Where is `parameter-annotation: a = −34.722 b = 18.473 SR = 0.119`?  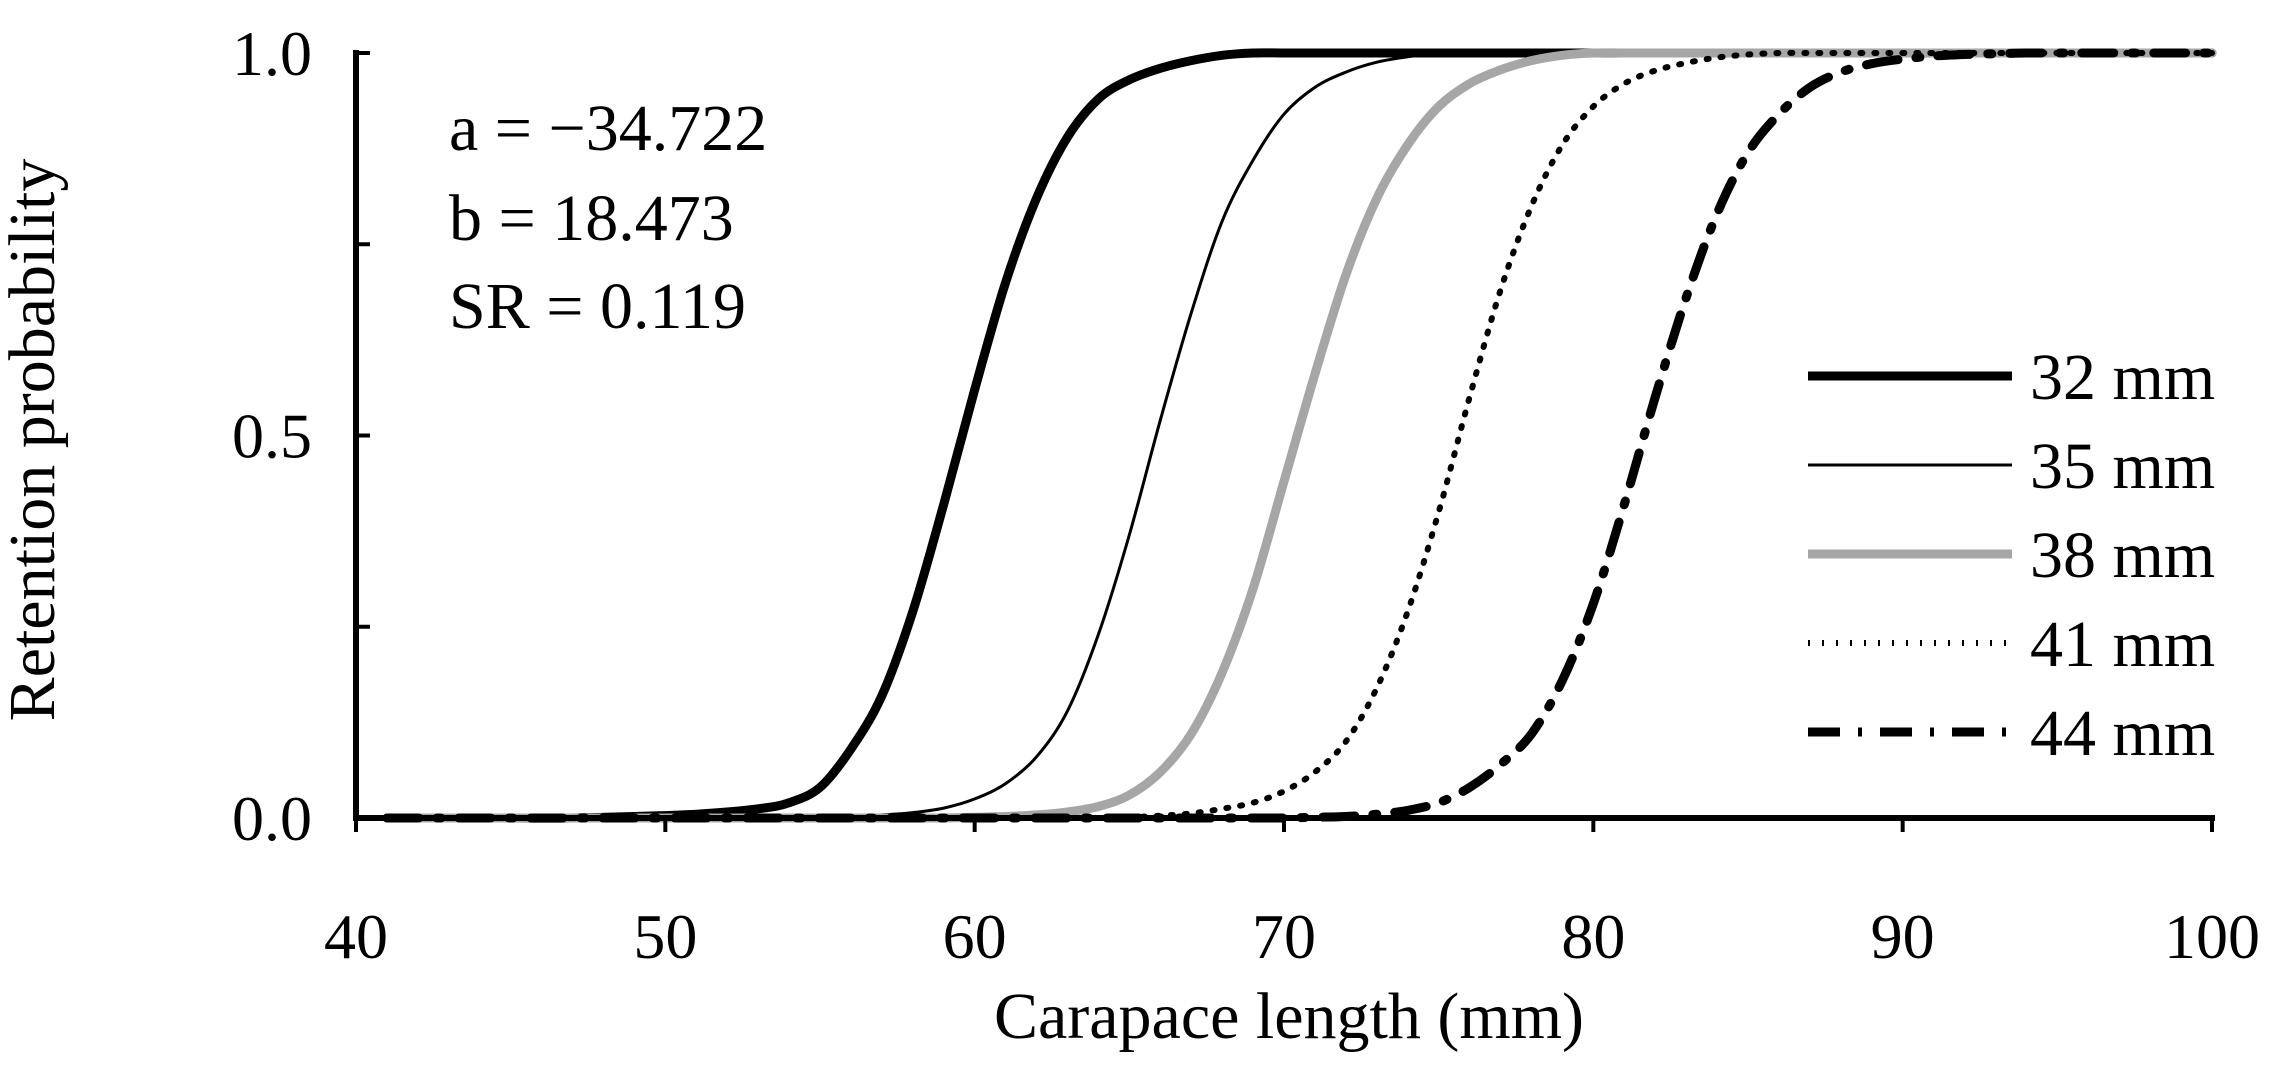 parameter-annotation: a = −34.722 b = 18.473 SR = 0.119 is located at coordinates (608, 217).